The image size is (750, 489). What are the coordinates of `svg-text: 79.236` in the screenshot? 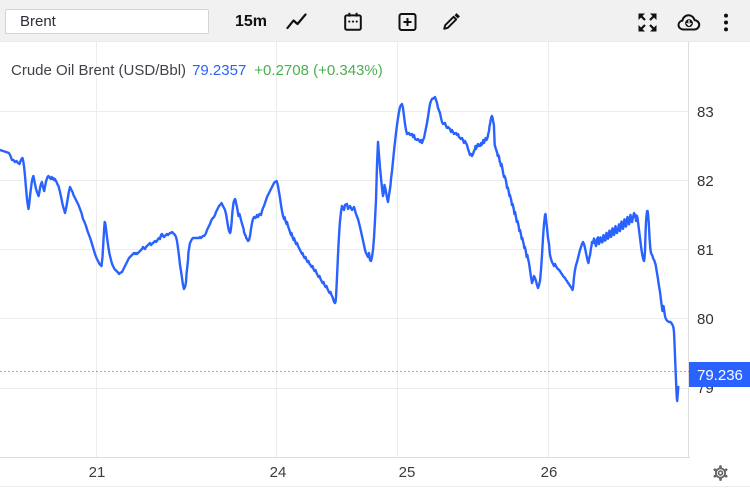 It's located at (720, 375).